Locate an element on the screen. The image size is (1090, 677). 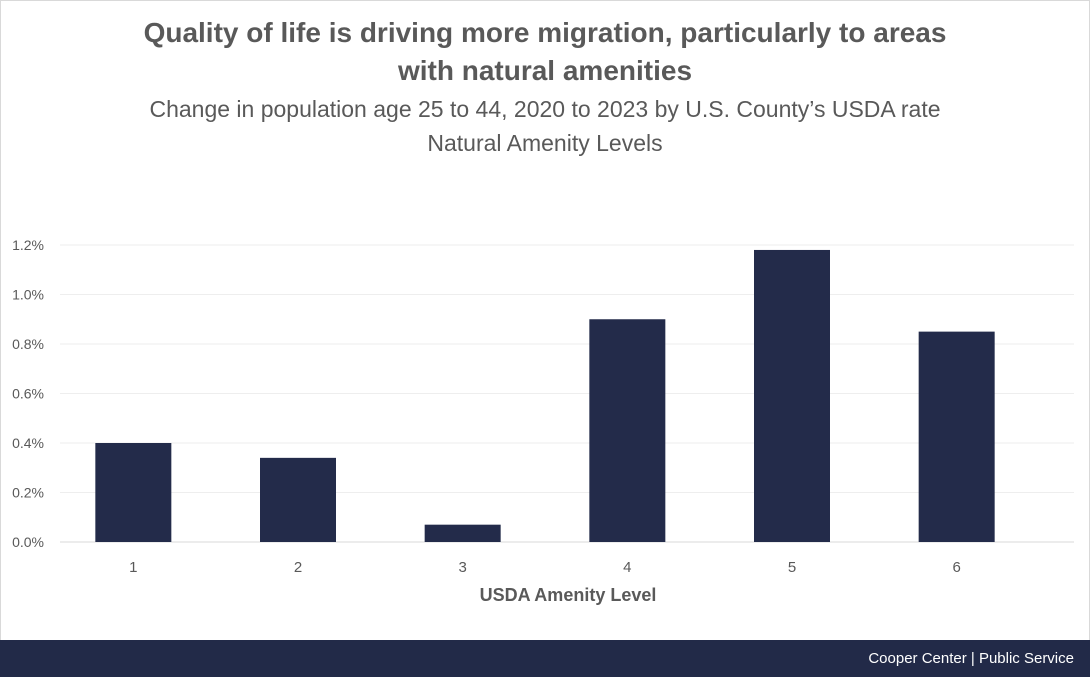
x-axis-title: USDA Amenity Level is located at coordinates (568, 595).